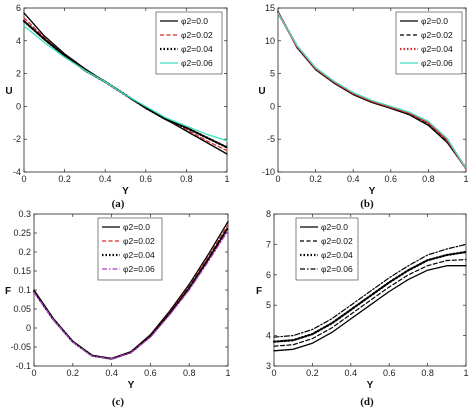 This screenshot has height=412, width=474. What do you see at coordinates (18, 74) in the screenshot?
I see `y-tick-label: 2` at bounding box center [18, 74].